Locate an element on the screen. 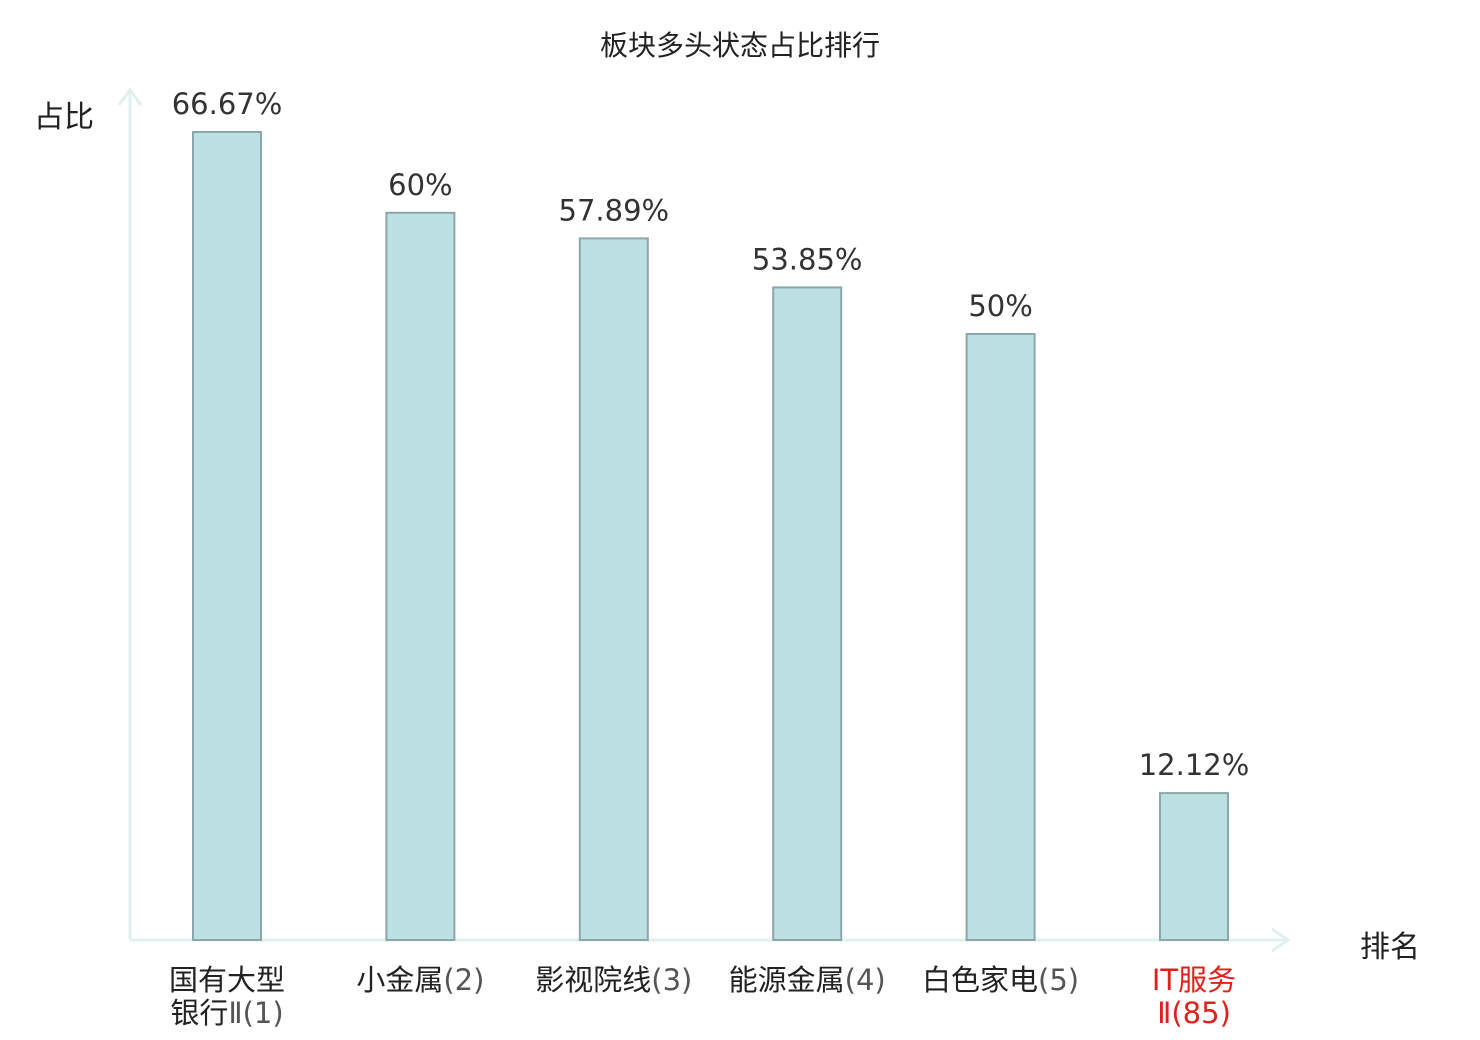  bar-value-label: 60% is located at coordinates (420, 185).